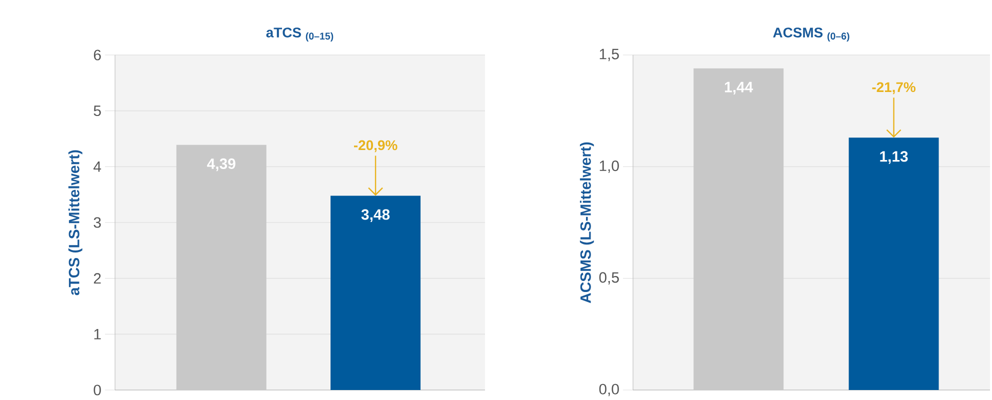 The height and width of the screenshot is (400, 992). I want to click on y-tick-label: 0,0, so click(609, 390).